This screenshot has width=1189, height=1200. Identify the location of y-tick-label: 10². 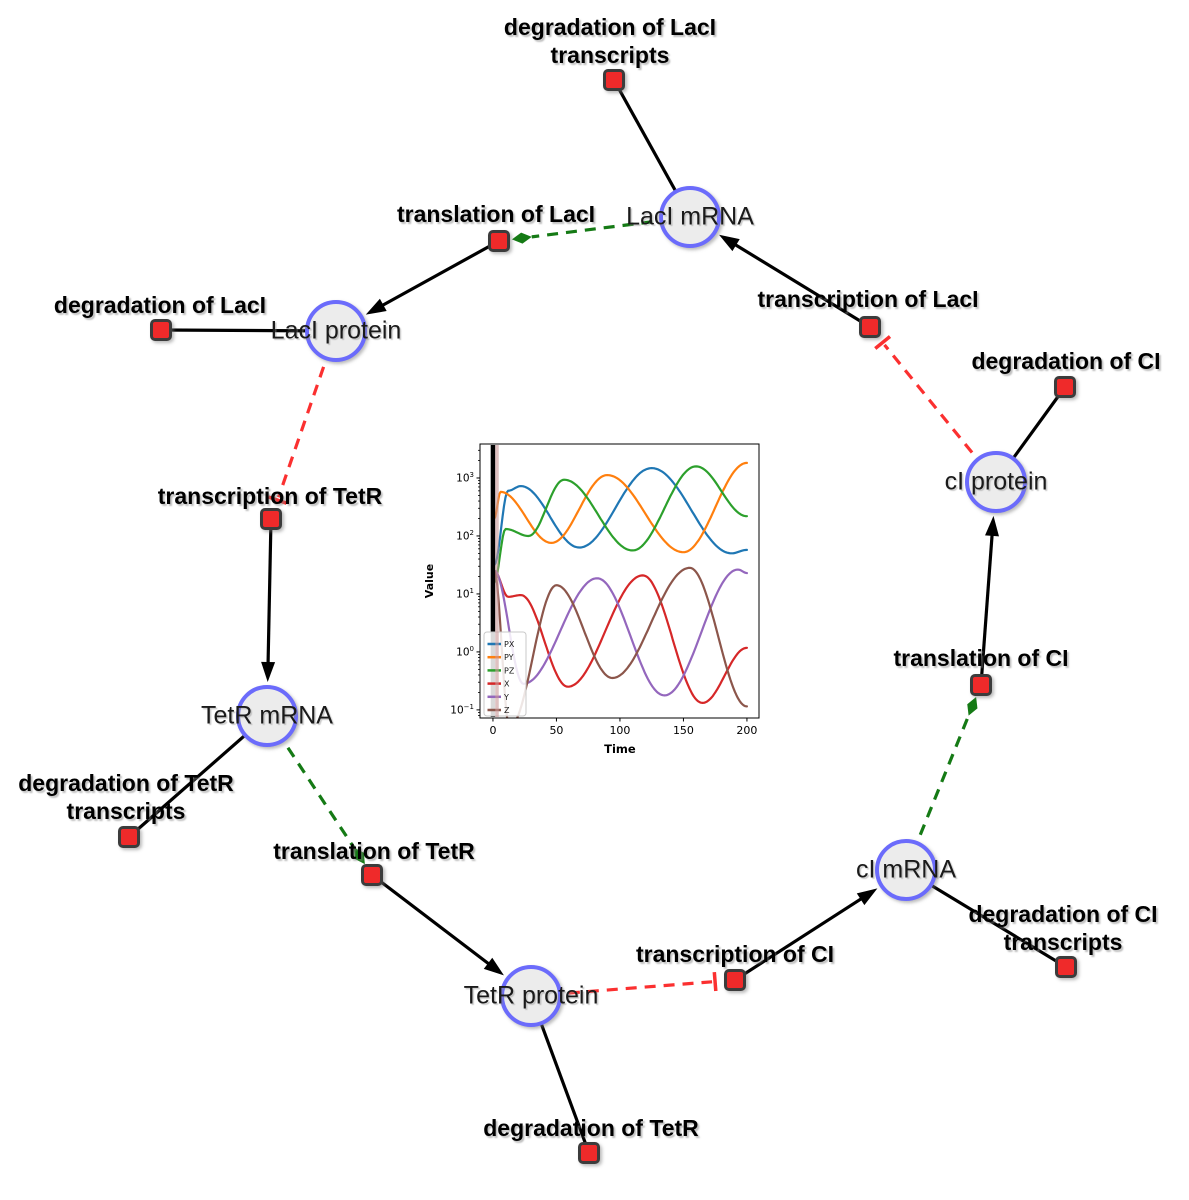
(465, 536).